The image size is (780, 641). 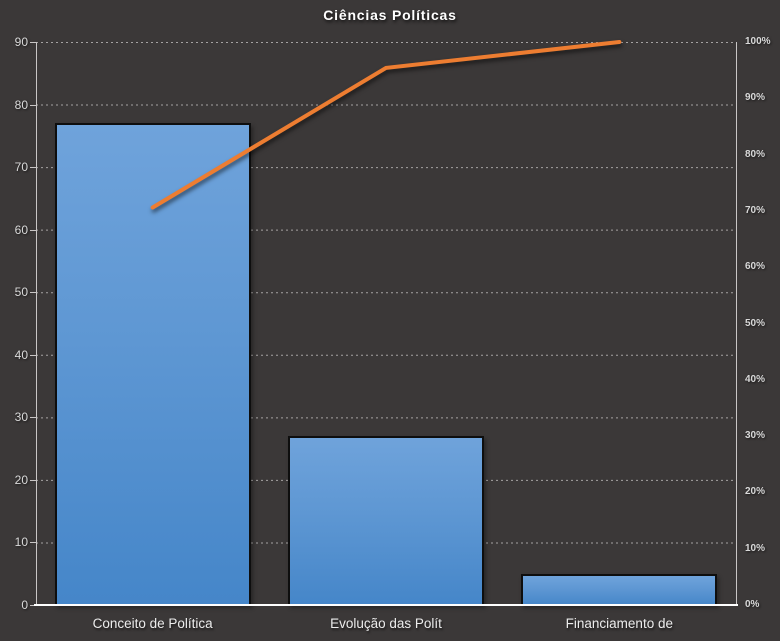 I want to click on right-axis-label: 100%, so click(x=758, y=41).